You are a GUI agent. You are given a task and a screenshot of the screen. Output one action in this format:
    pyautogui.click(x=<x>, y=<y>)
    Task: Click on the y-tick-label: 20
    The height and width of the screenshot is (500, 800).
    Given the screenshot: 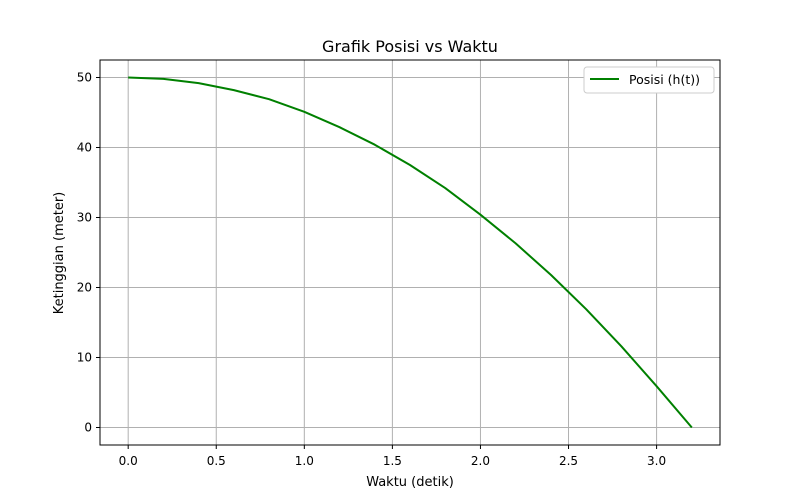 What is the action you would take?
    pyautogui.click(x=84, y=288)
    